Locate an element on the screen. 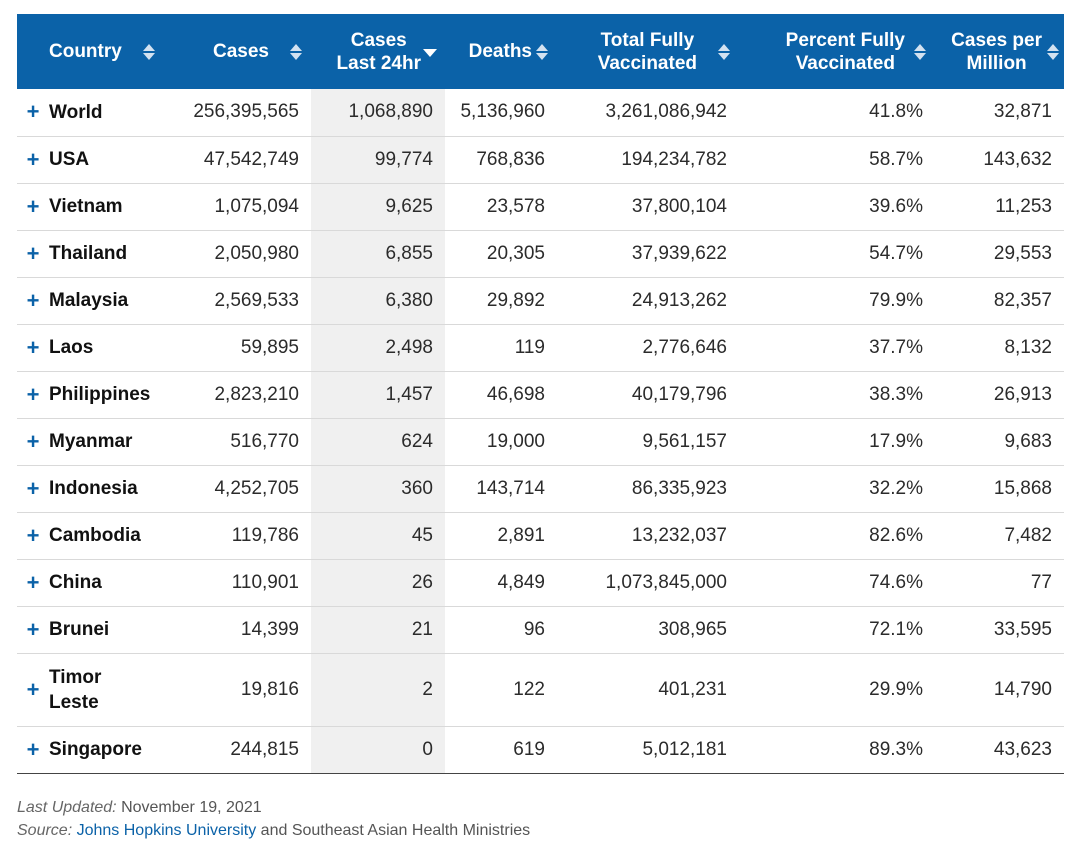  percent-vaccinated-cell: 54.7% is located at coordinates (896, 253).